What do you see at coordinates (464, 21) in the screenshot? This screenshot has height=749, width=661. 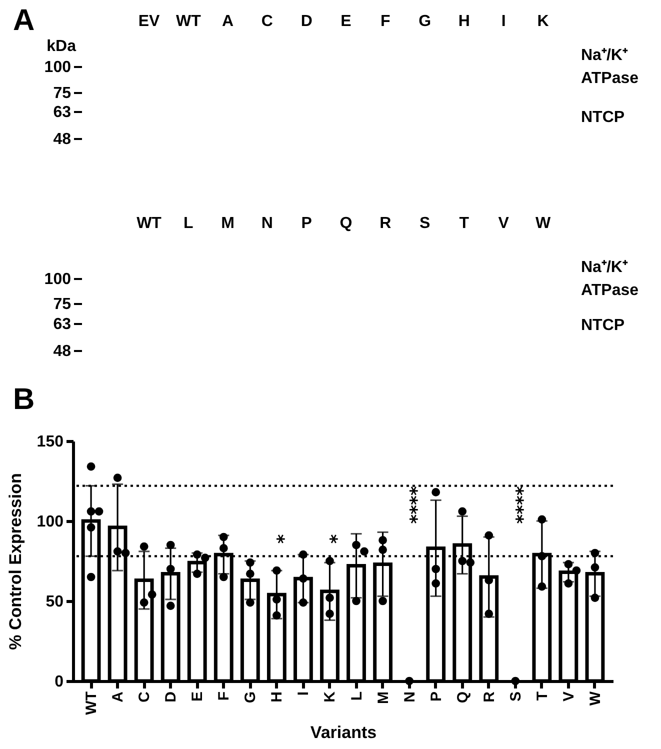 I see `category-label: H` at bounding box center [464, 21].